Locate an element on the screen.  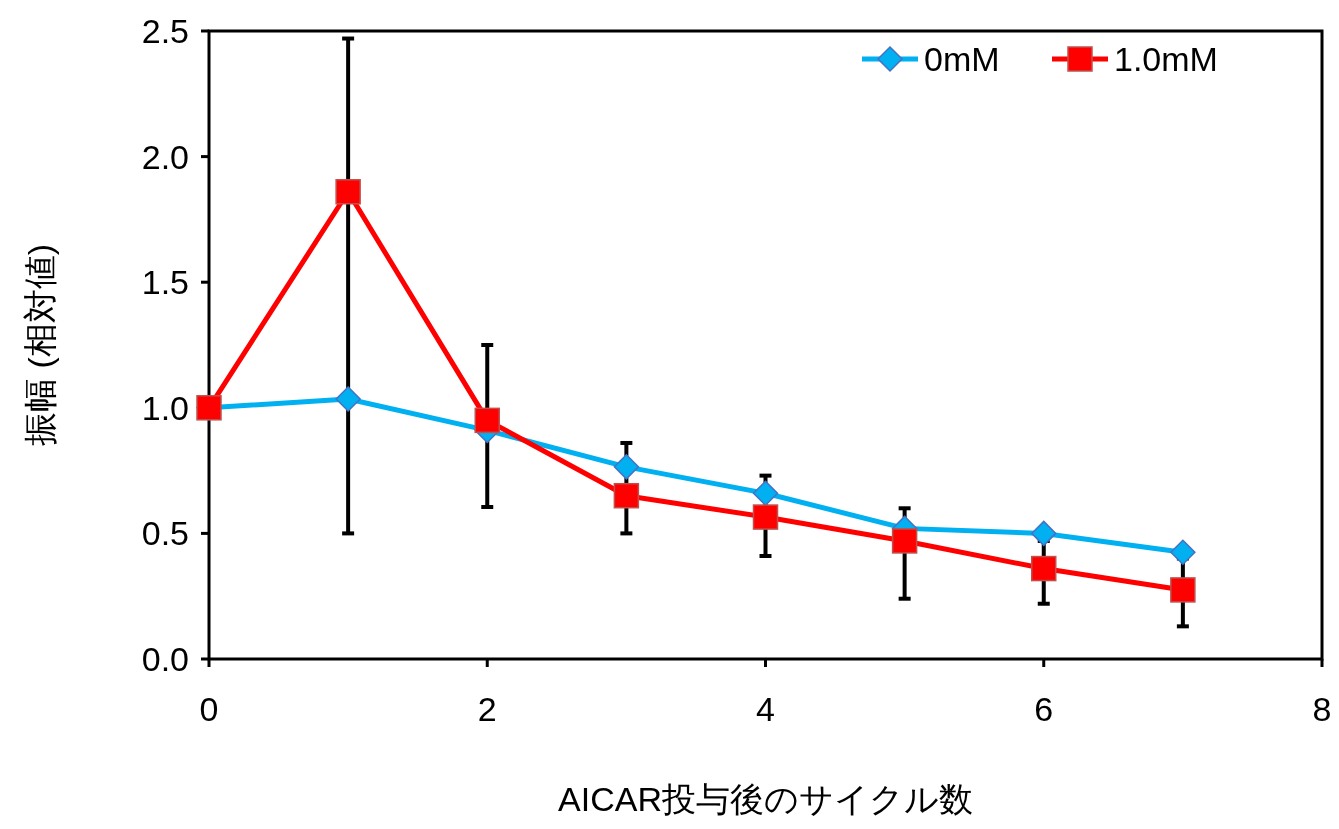
x-tick-label: 6 is located at coordinates (1044, 709).